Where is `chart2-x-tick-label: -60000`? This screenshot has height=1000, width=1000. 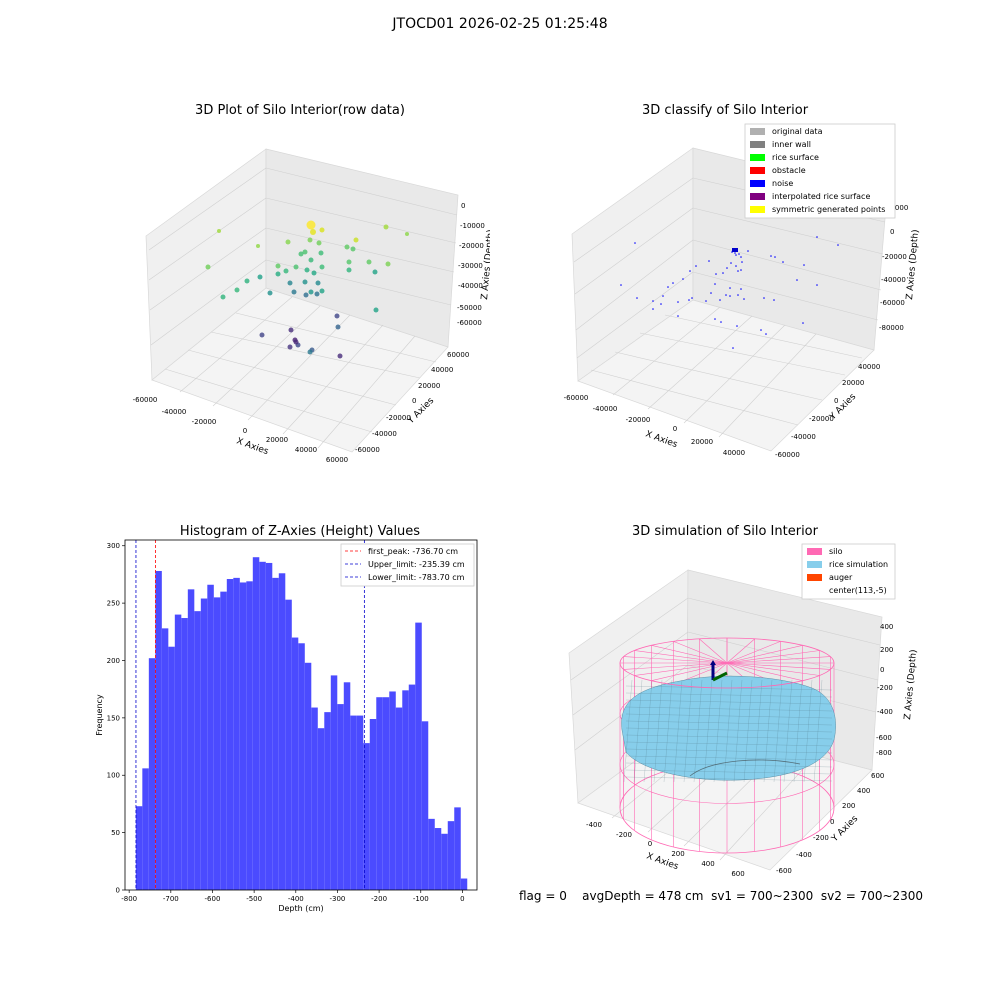 chart2-x-tick-label: -60000 is located at coordinates (576, 398).